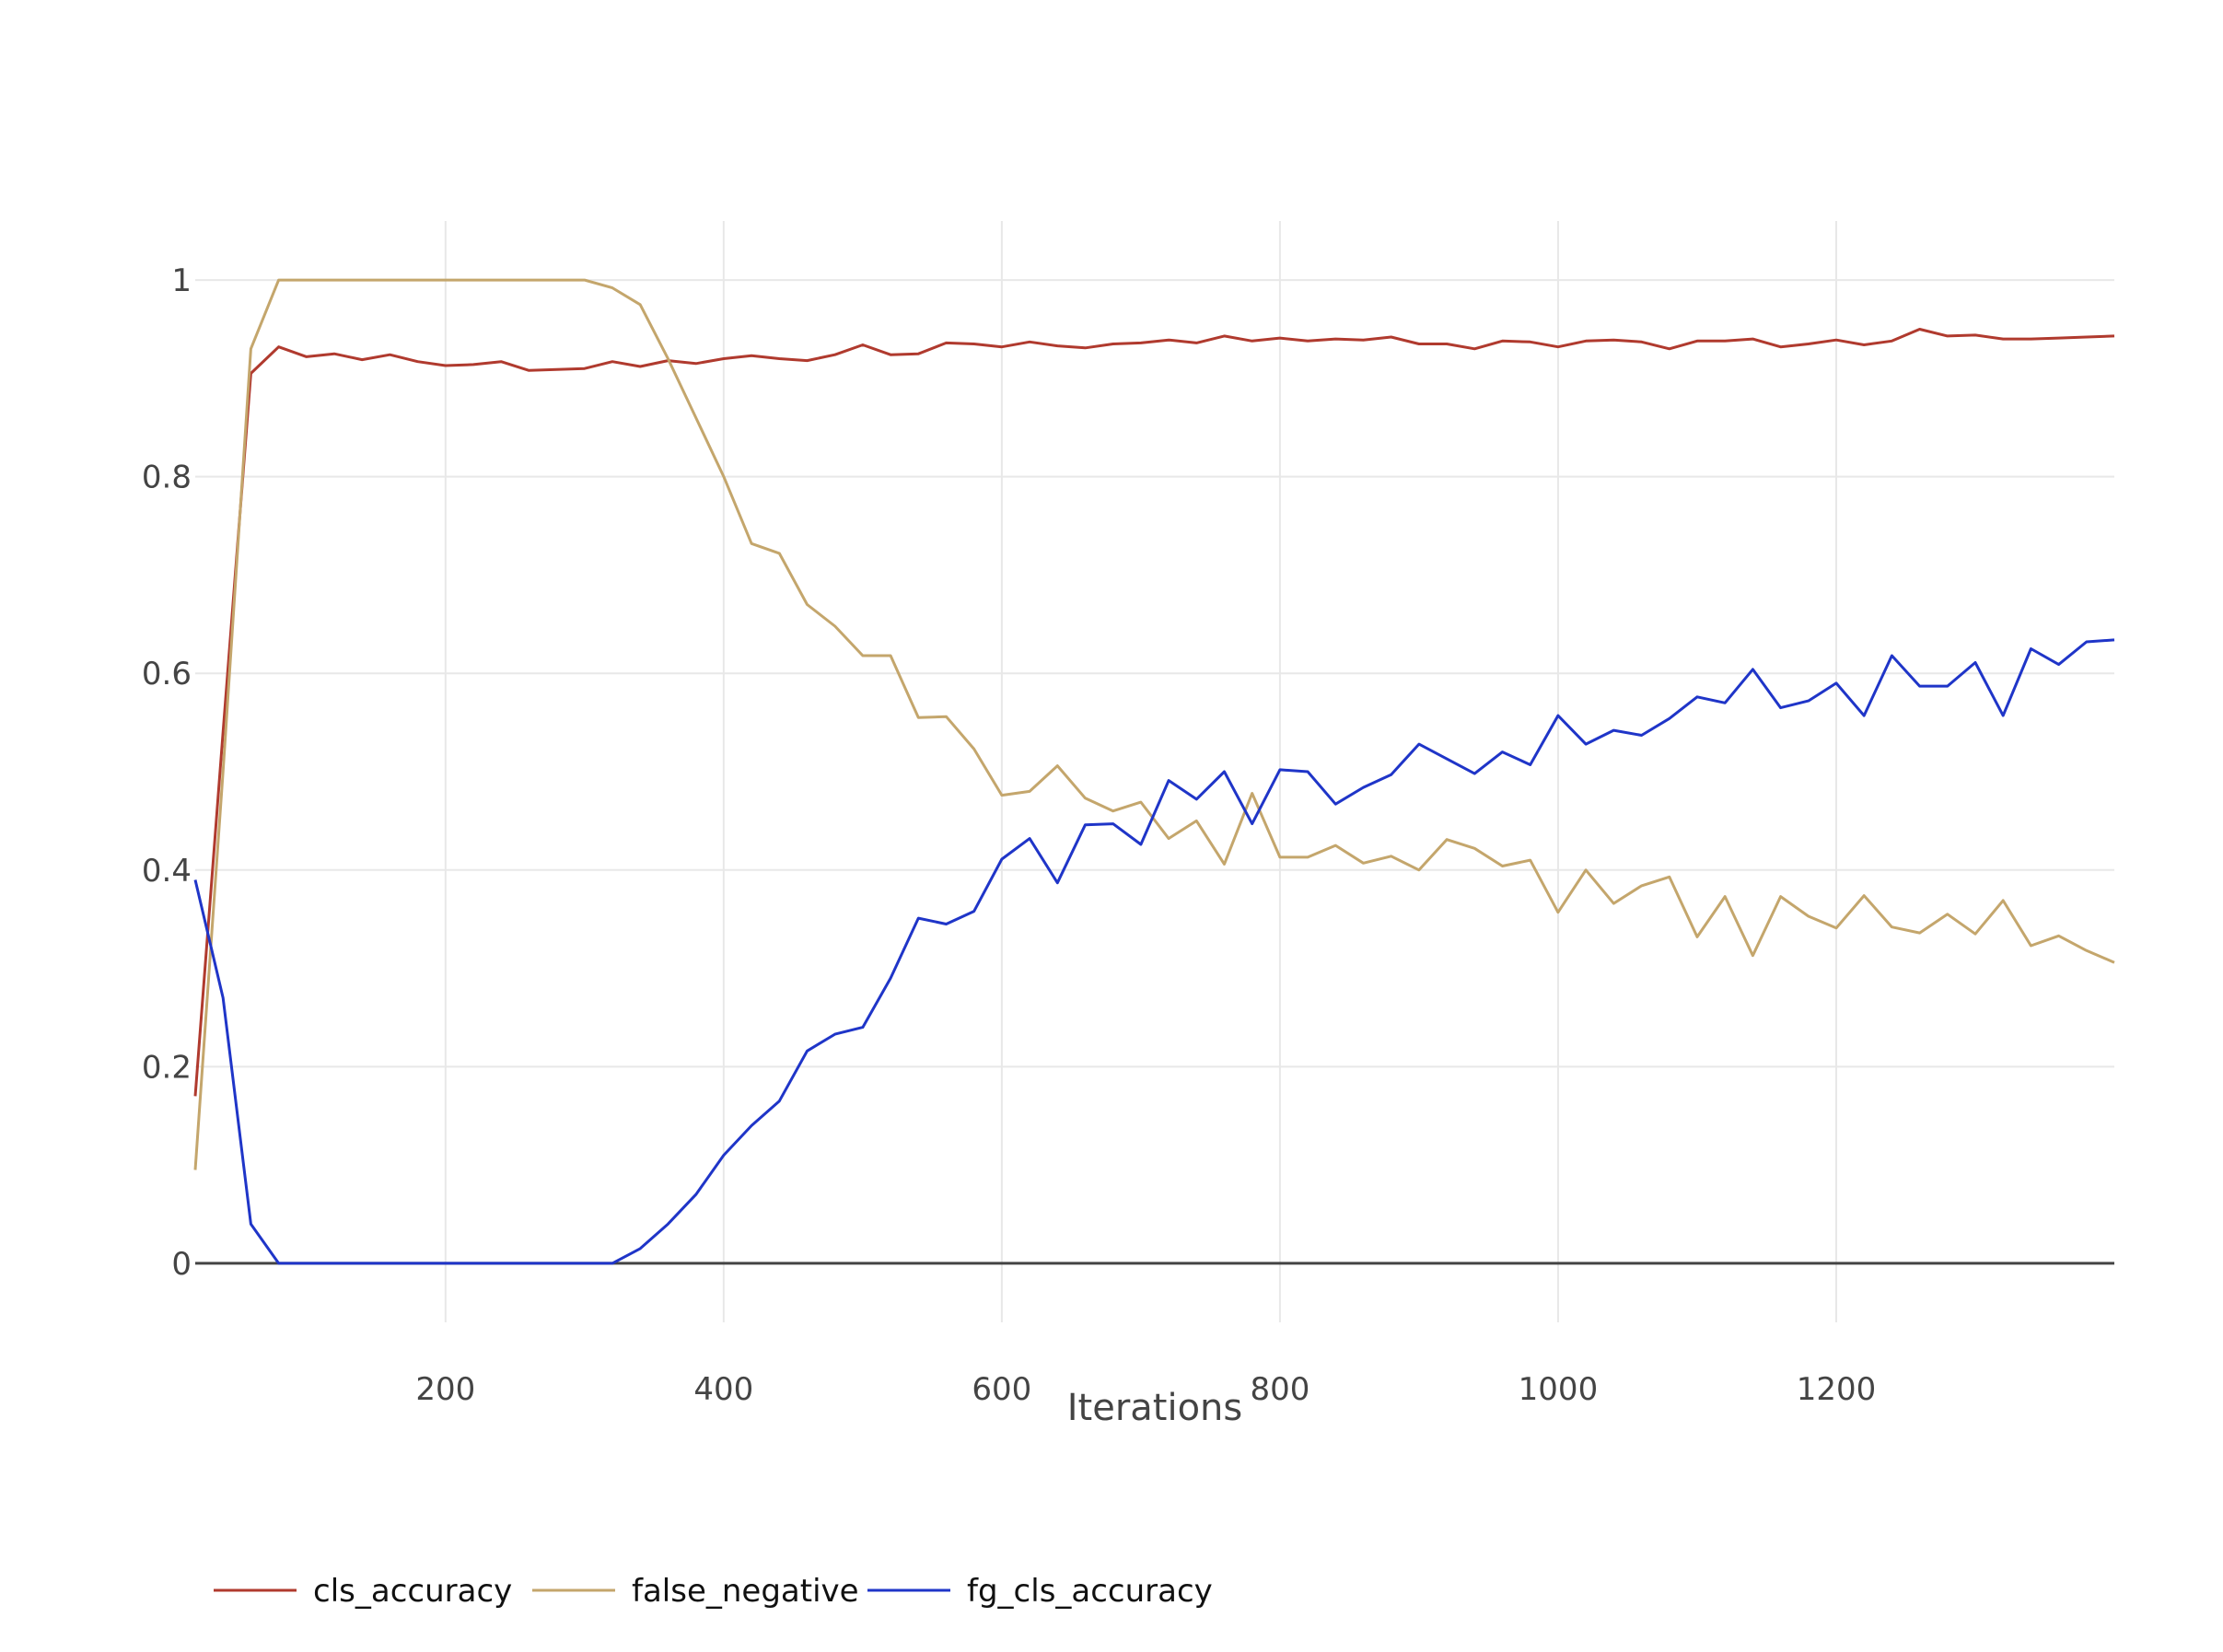  I want to click on legend-item-false-negative: false_negative, so click(695, 1591).